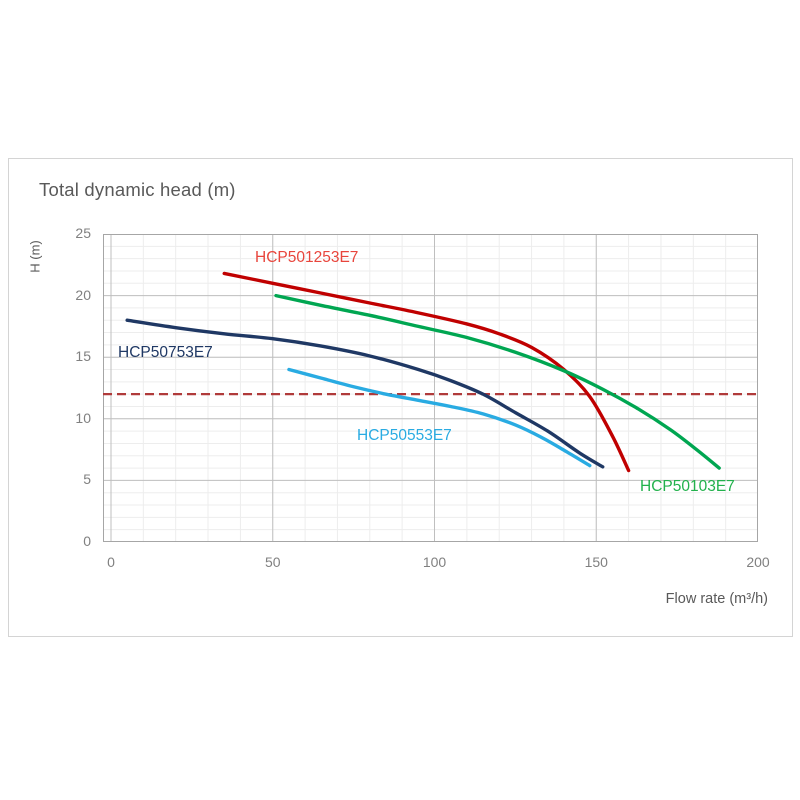 The image size is (800, 800). Describe the element at coordinates (404, 435) in the screenshot. I see `series-label-HCP50553E7: HCP50553E7` at that location.